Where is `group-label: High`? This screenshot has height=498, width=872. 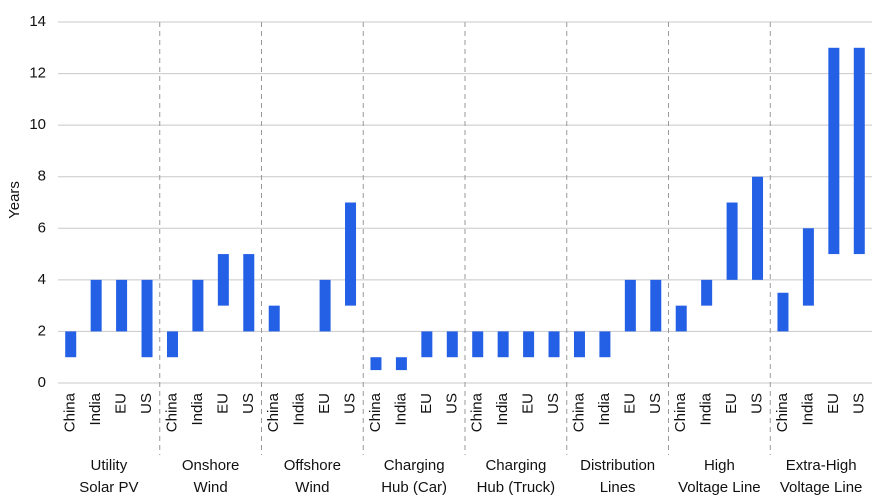
group-label: High is located at coordinates (719, 465).